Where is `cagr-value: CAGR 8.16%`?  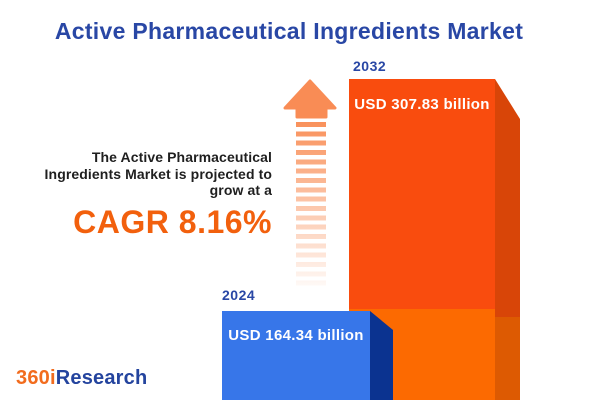
cagr-value: CAGR 8.16% is located at coordinates (172, 221).